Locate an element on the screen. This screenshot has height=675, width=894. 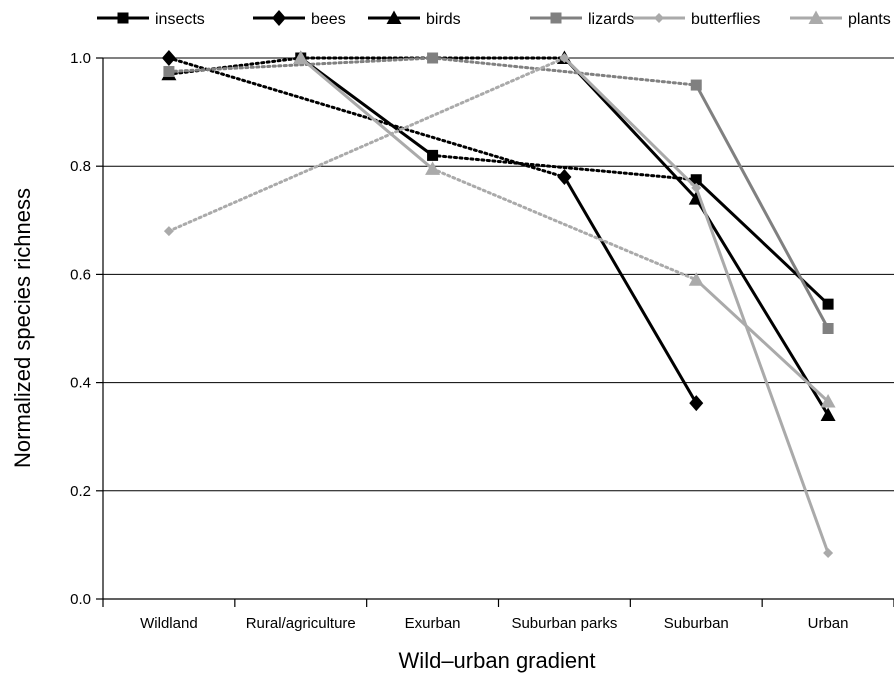
legend-item-plants: plants is located at coordinates (840, 19).